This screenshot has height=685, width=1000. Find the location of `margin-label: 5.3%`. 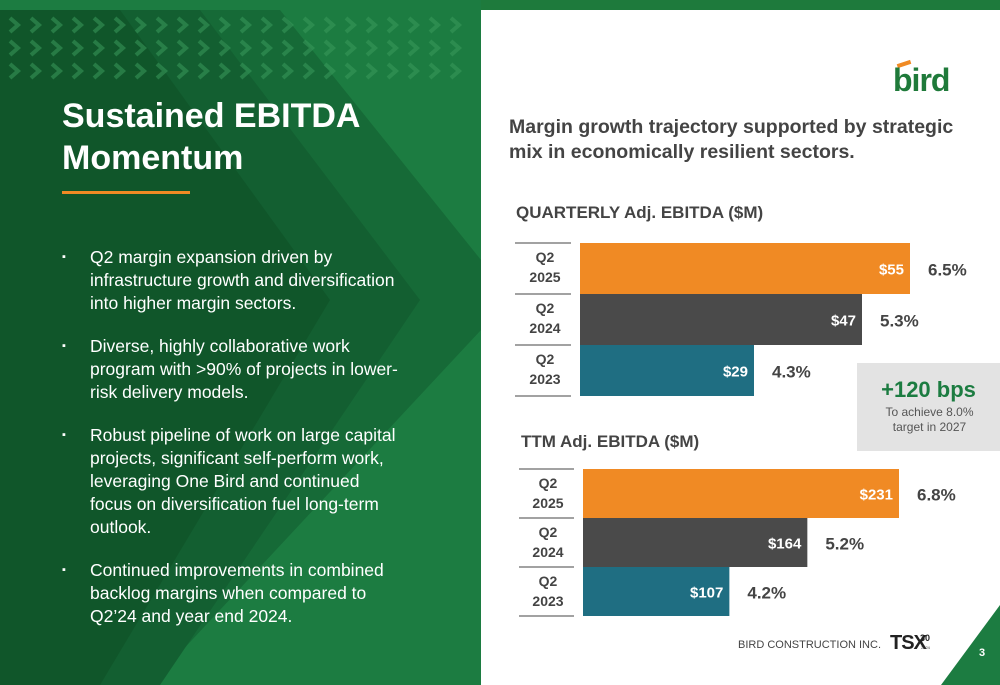

margin-label: 5.3% is located at coordinates (899, 321).